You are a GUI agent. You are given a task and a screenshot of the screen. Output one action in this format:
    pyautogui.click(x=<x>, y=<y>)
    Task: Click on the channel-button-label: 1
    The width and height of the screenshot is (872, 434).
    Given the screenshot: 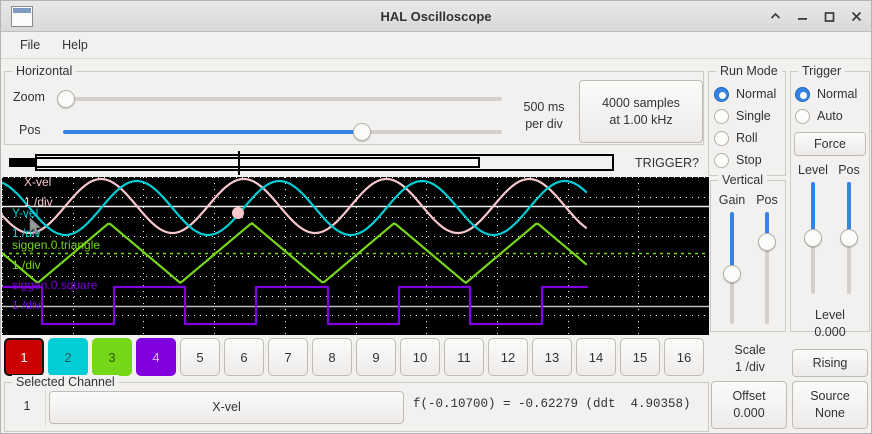 What is the action you would take?
    pyautogui.click(x=24, y=357)
    